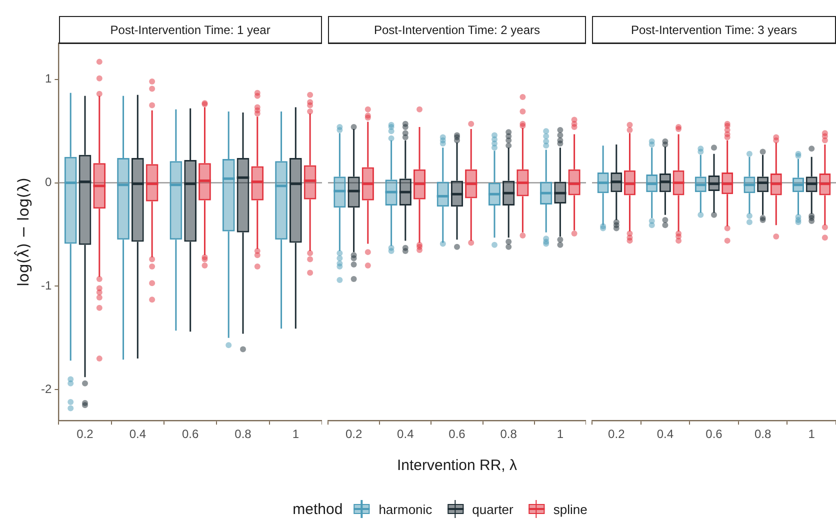 The image size is (836, 520). What do you see at coordinates (317, 509) in the screenshot?
I see `legend-title: method` at bounding box center [317, 509].